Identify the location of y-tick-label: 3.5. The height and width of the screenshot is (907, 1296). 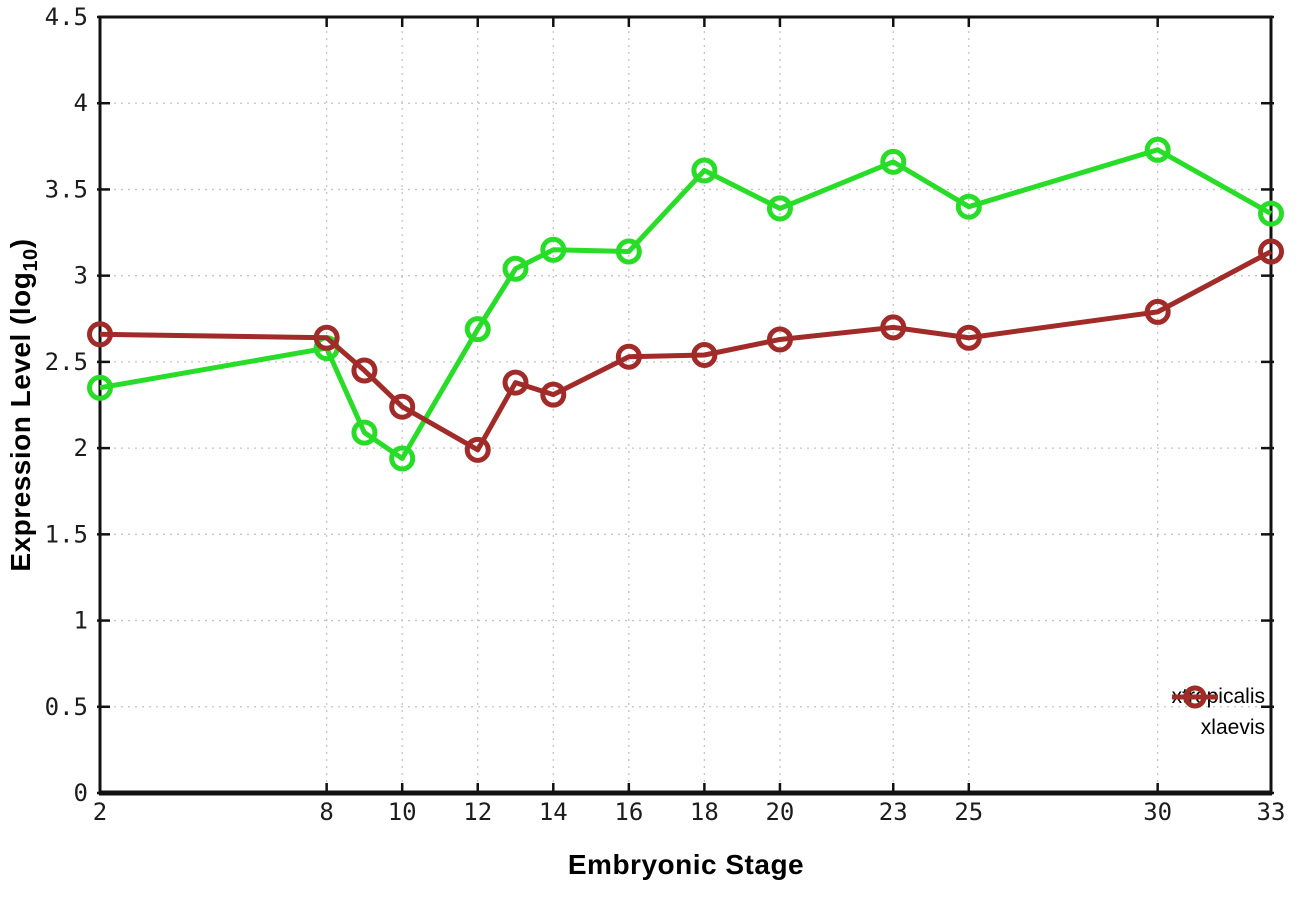
(66, 189).